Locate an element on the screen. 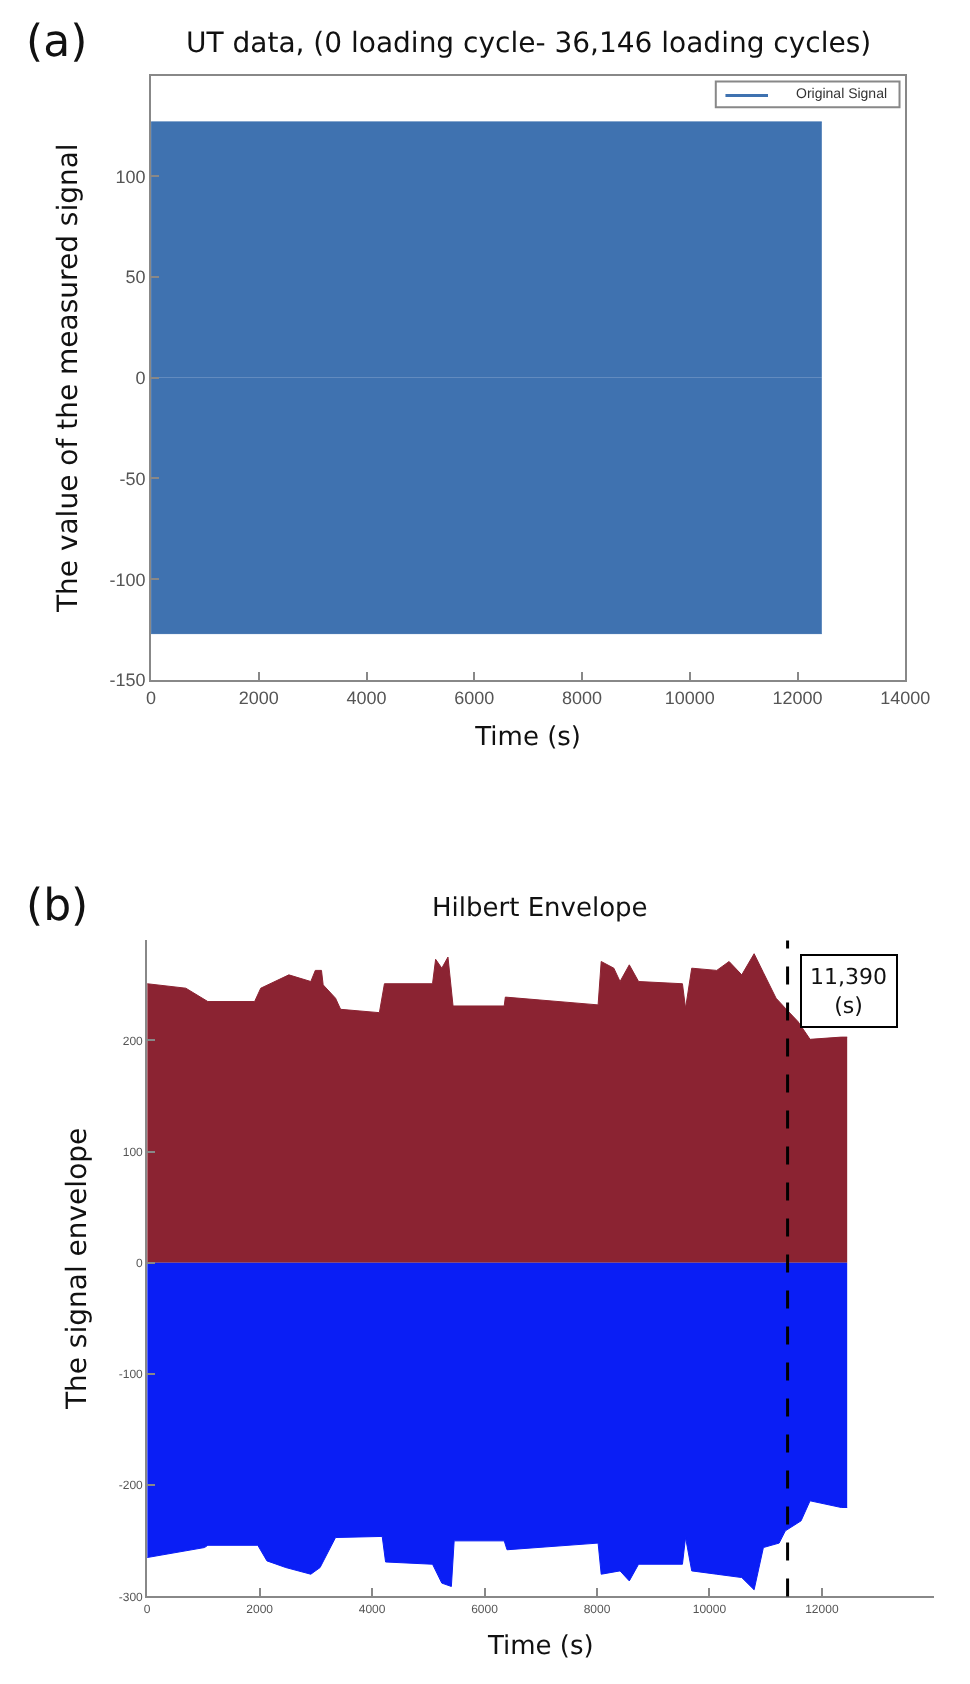  chart-title: UT data, (0 loading cycle- 36,146 loading cycles) is located at coordinates (529, 44).